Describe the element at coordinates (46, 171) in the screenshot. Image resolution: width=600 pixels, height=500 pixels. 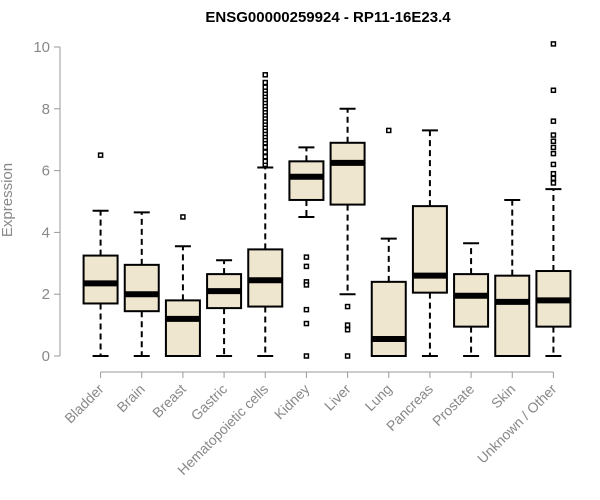
I see `y-tick-label: 6` at that location.